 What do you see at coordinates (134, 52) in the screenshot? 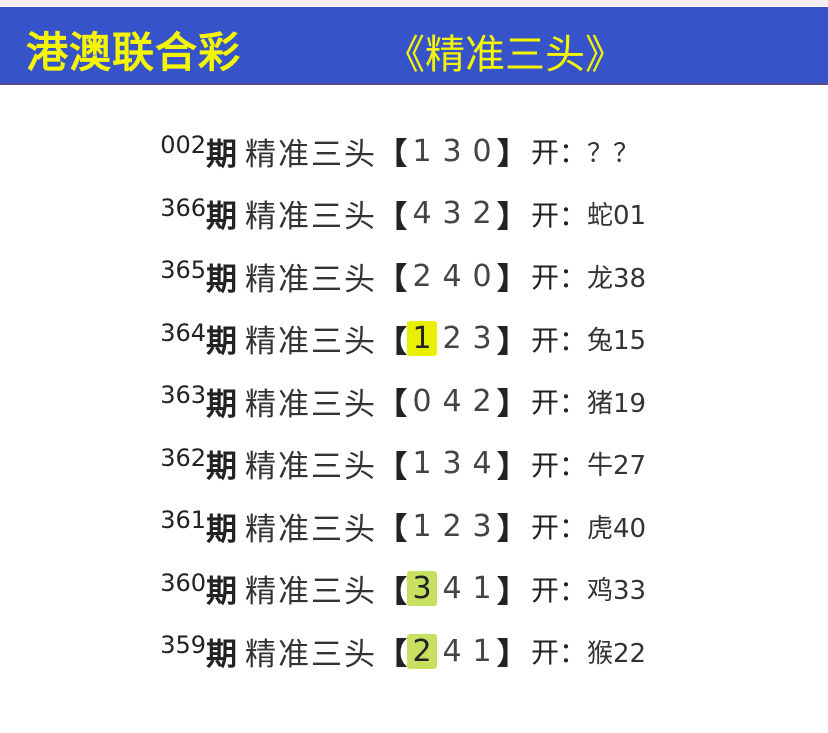
I see `header-title: 港澳联合彩` at bounding box center [134, 52].